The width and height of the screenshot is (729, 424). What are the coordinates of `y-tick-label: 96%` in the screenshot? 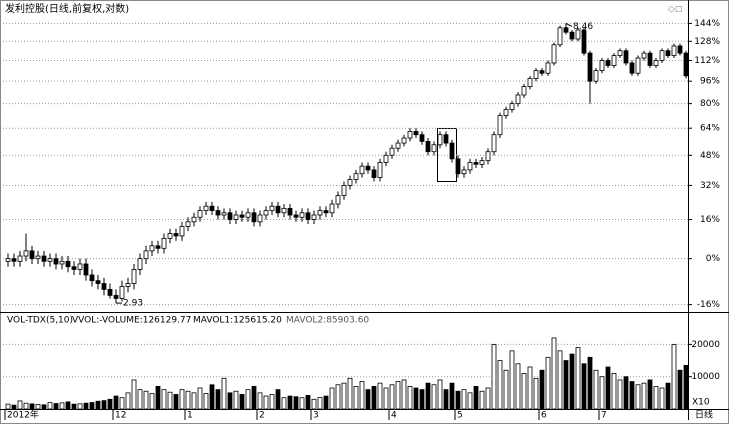 It's located at (710, 82).